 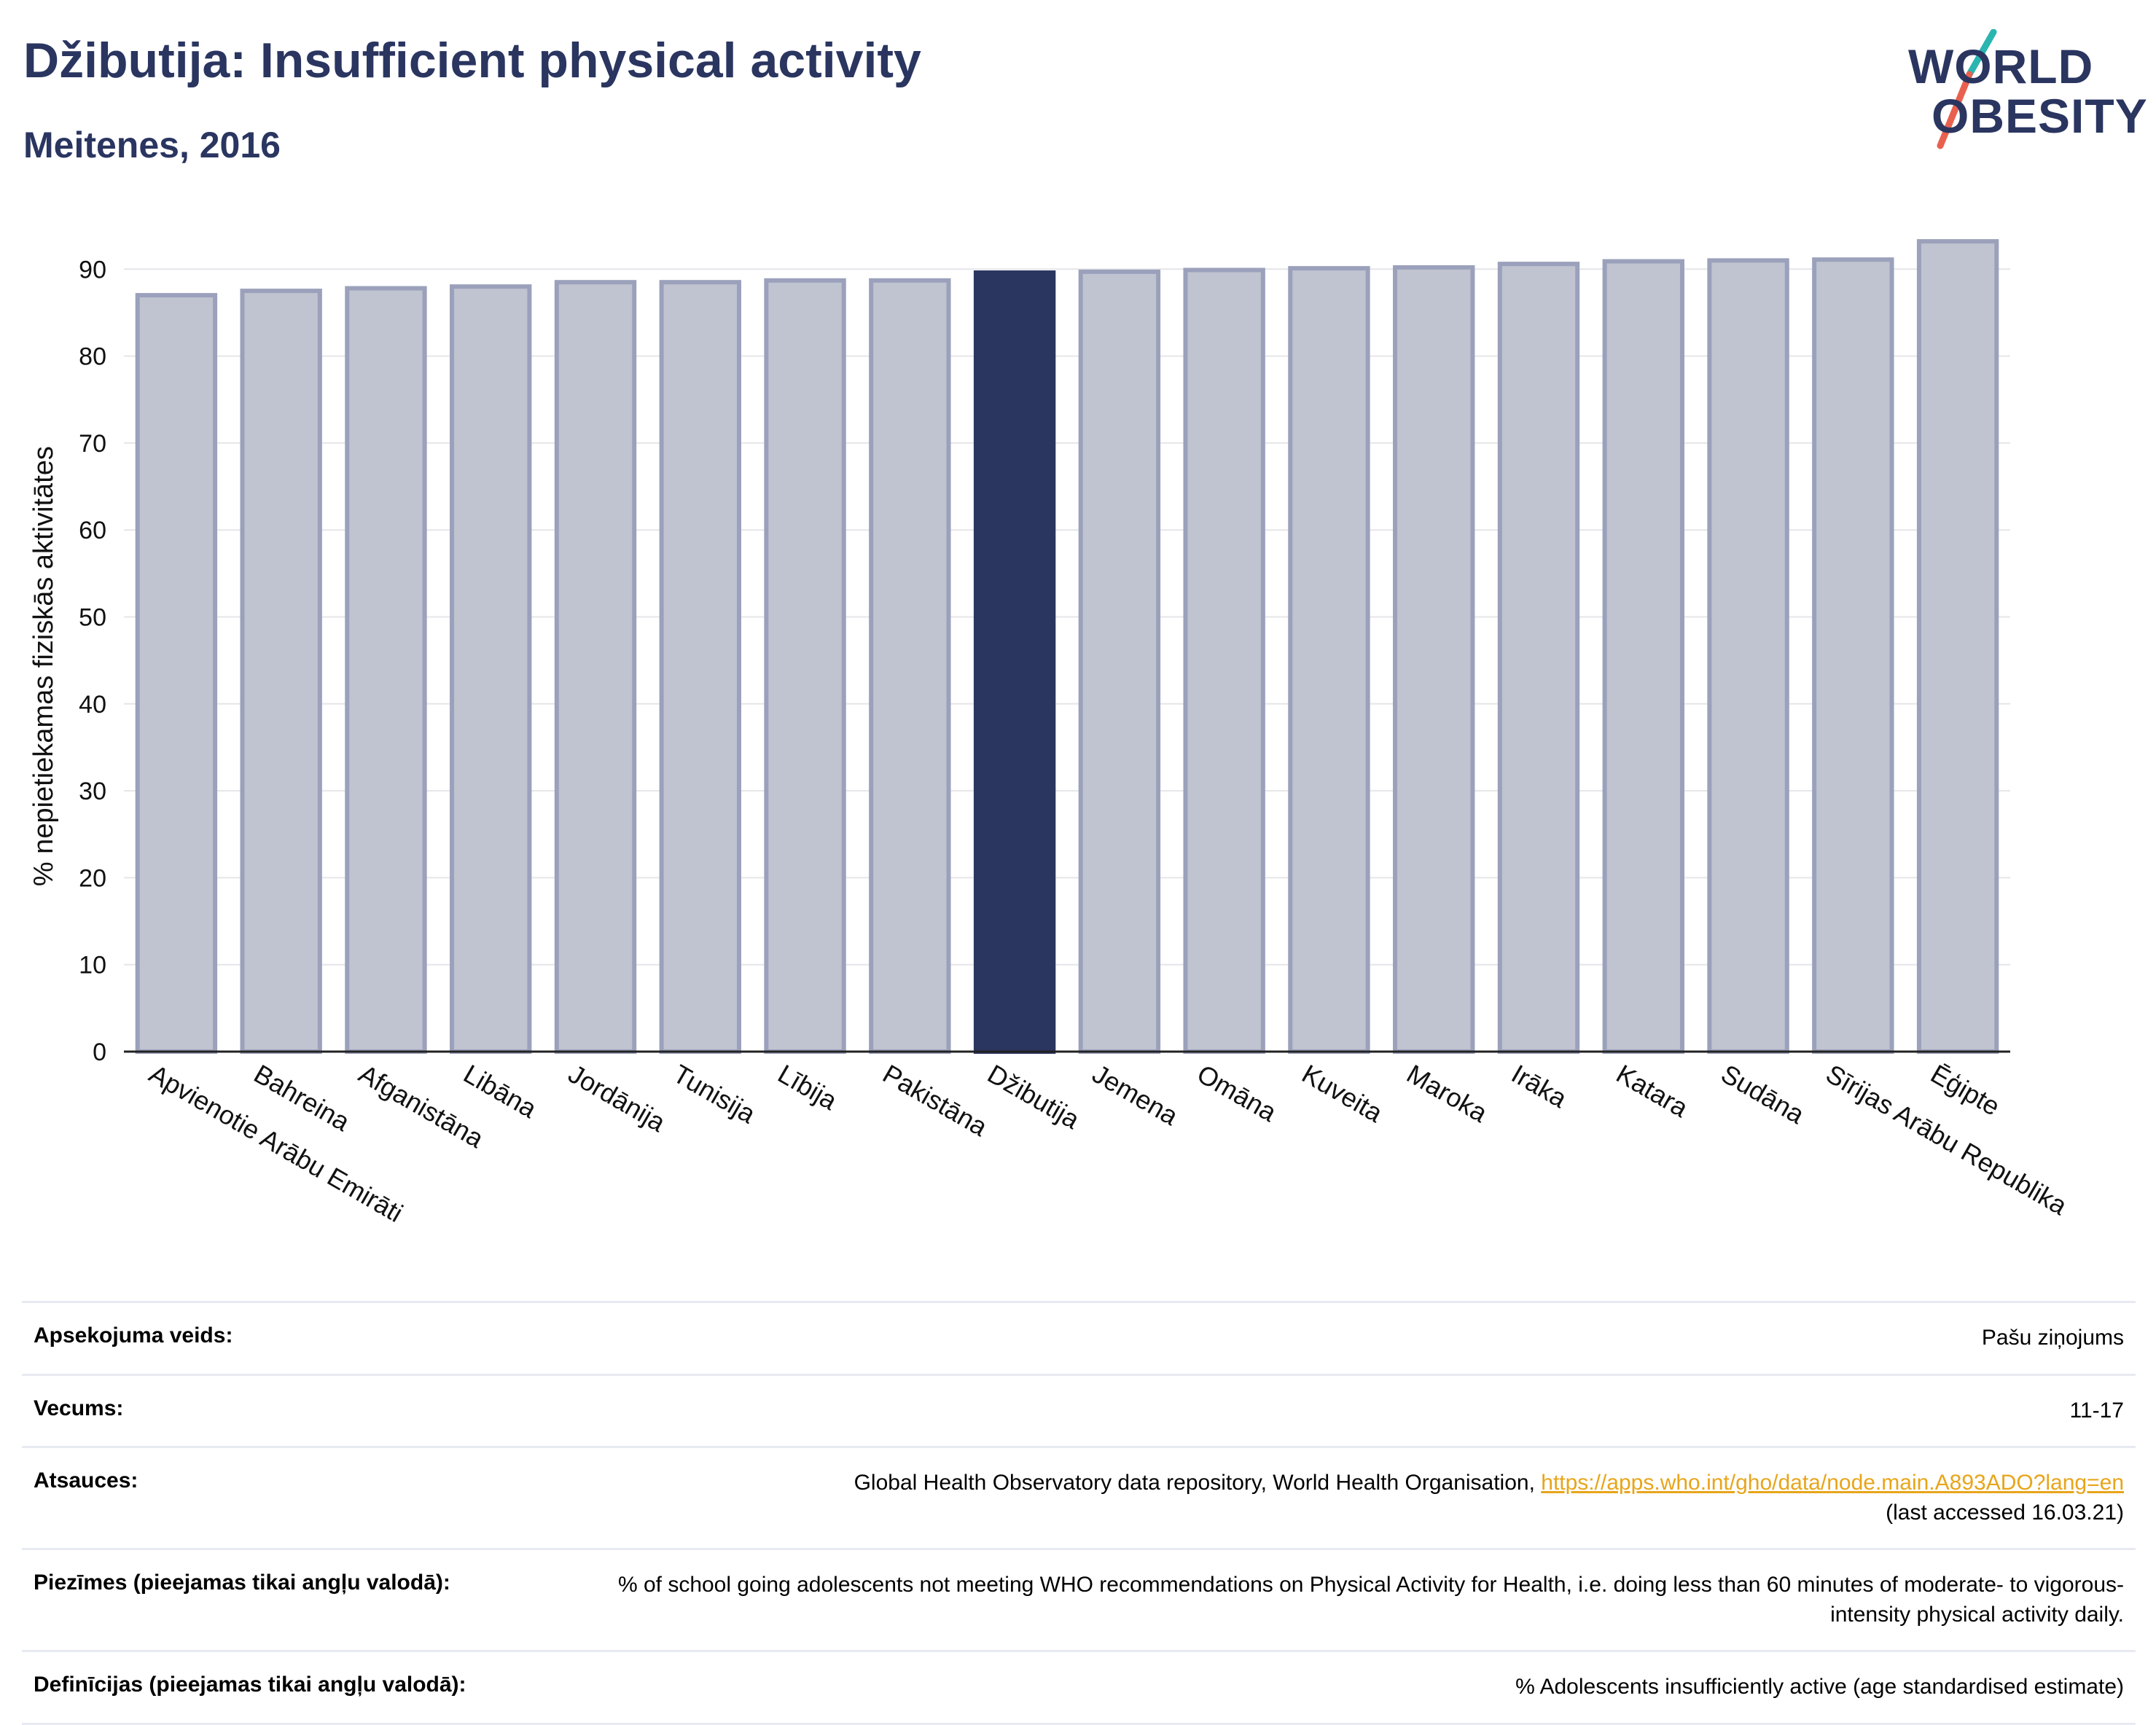 What do you see at coordinates (79, 1408) in the screenshot?
I see `info-key: Vecums:` at bounding box center [79, 1408].